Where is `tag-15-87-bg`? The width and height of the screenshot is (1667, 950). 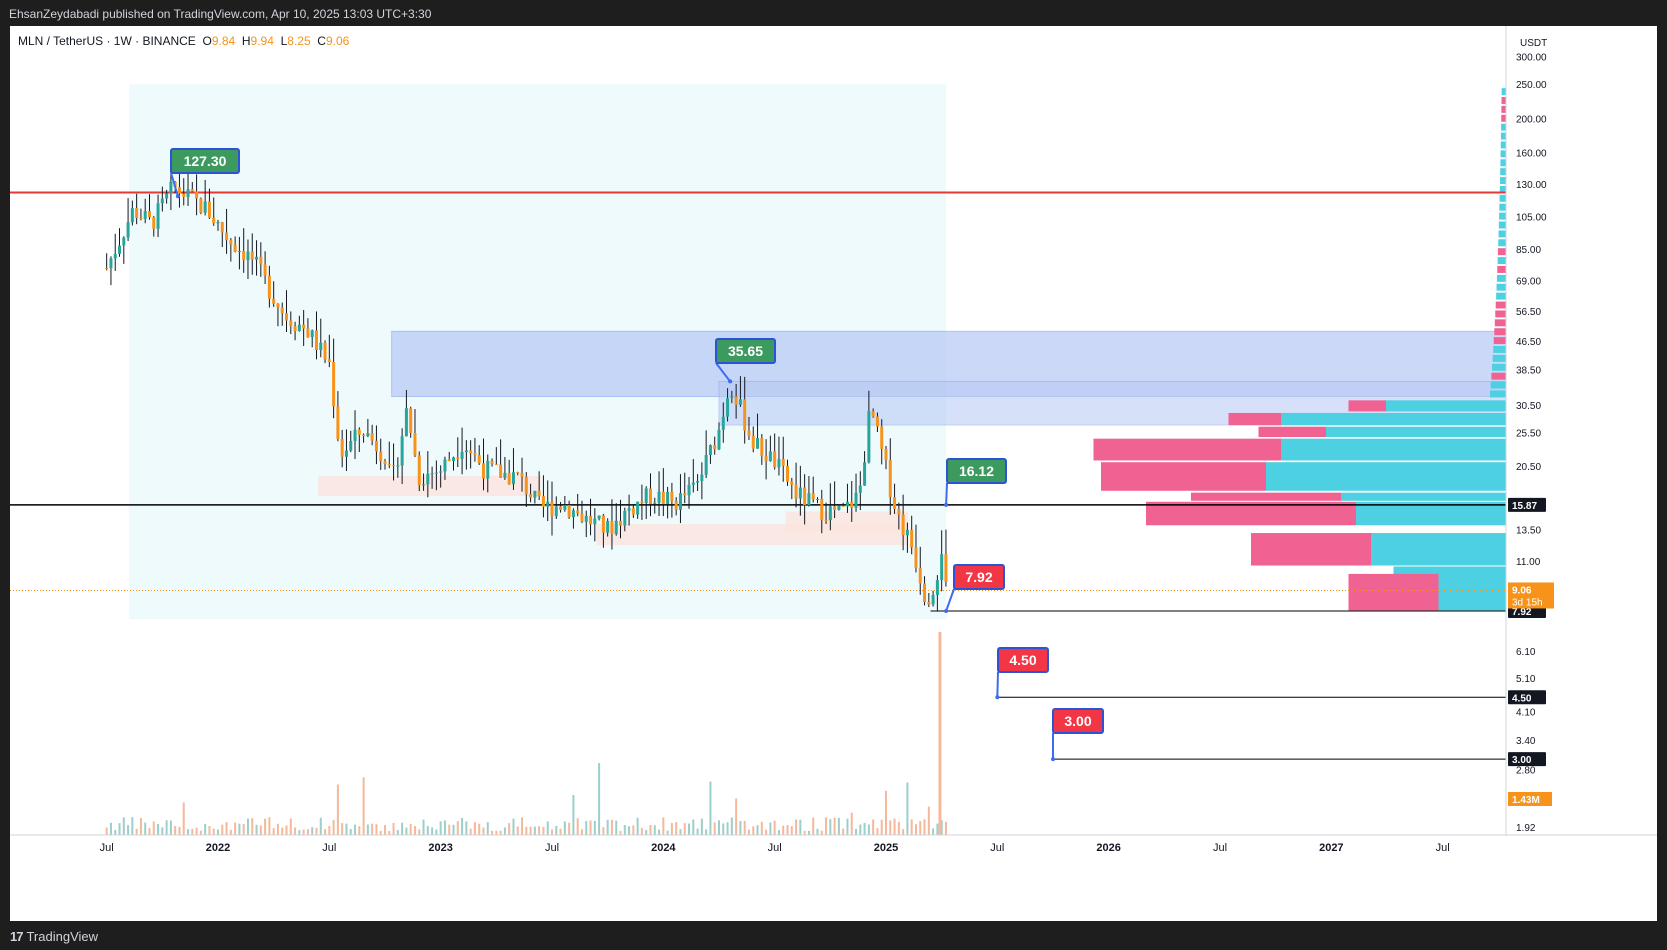
tag-15-87-bg is located at coordinates (1527, 504).